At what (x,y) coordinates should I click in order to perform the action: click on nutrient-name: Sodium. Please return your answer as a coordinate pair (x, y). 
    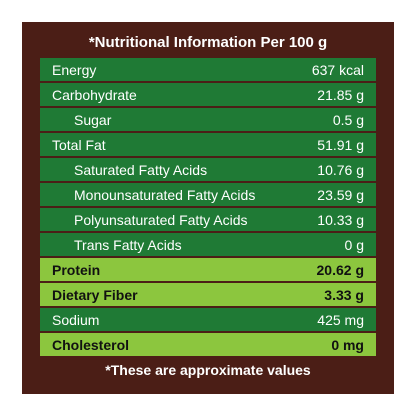
    Looking at the image, I should click on (76, 319).